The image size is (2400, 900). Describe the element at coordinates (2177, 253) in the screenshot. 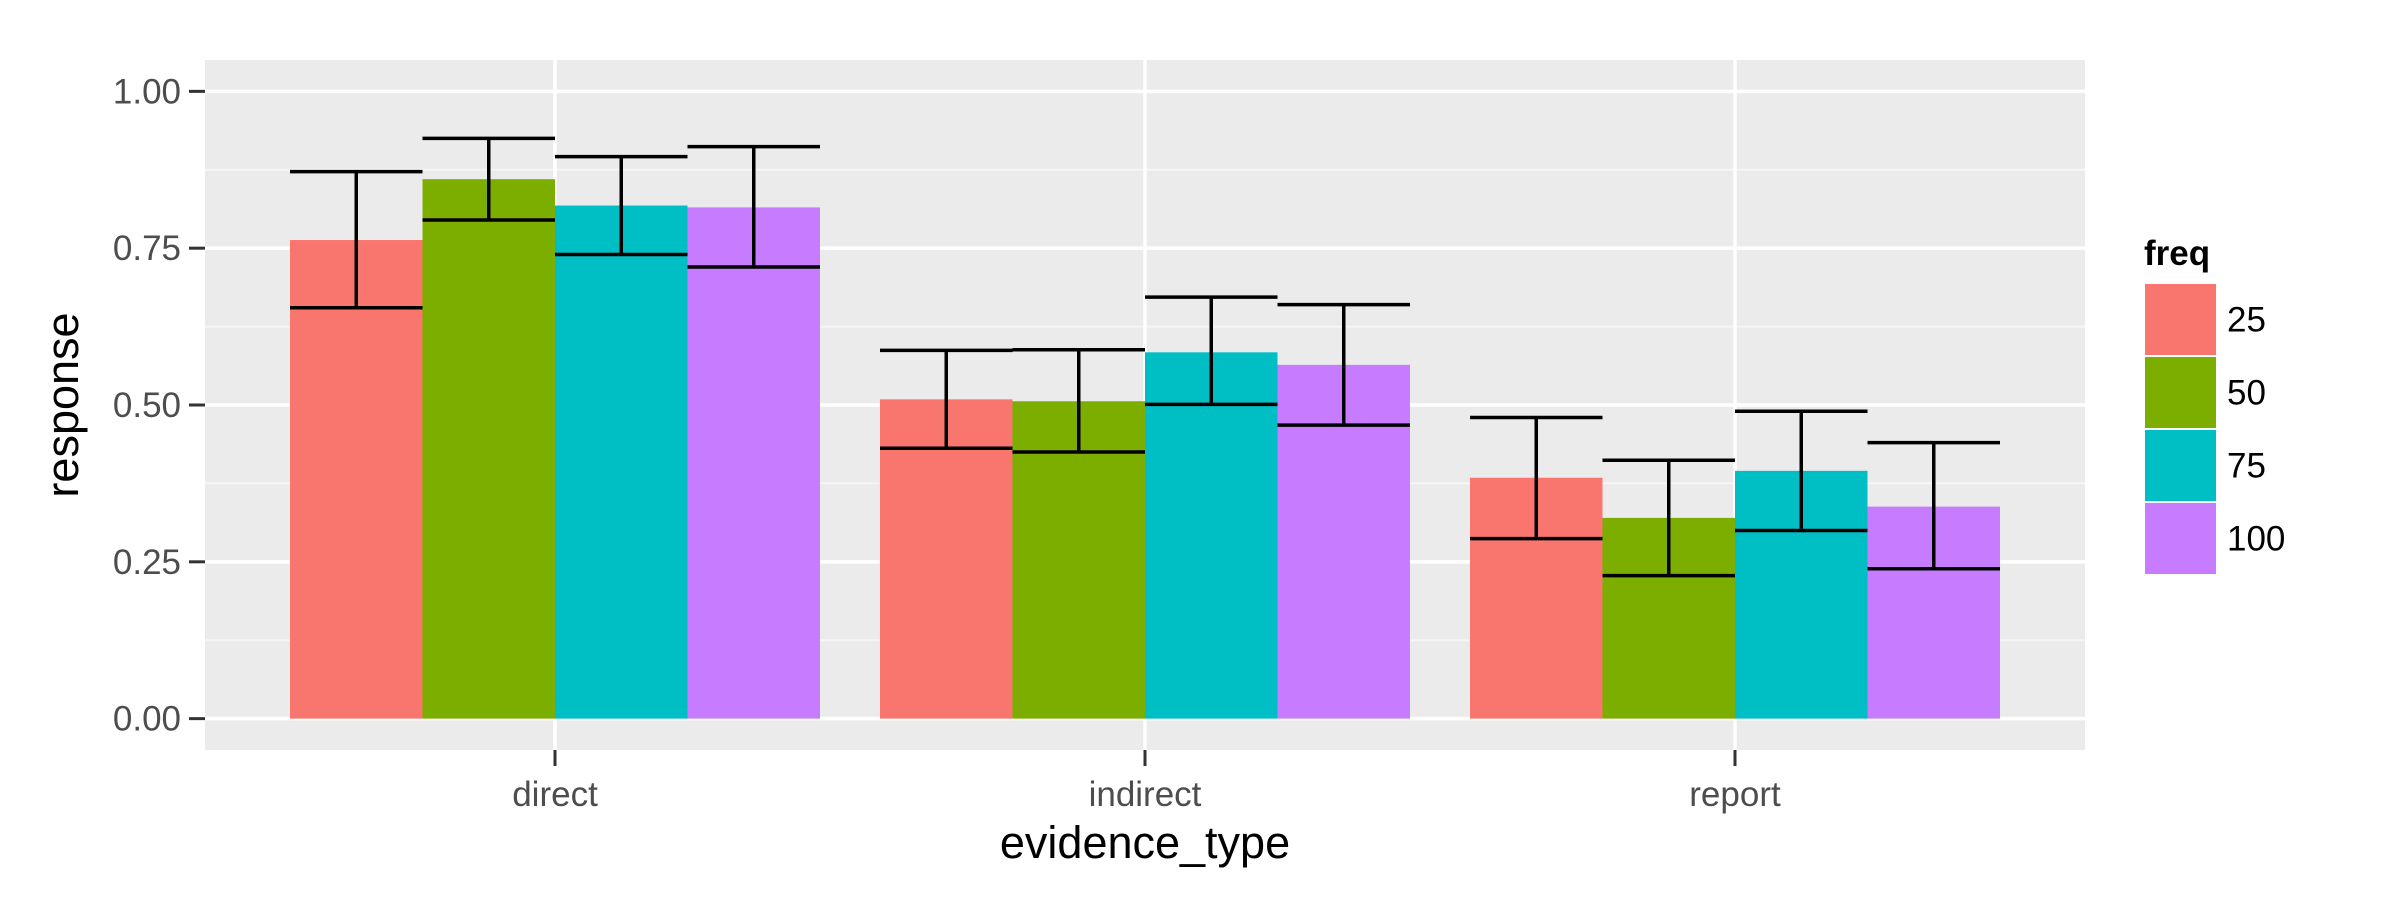

I see `legend-title: freq` at that location.